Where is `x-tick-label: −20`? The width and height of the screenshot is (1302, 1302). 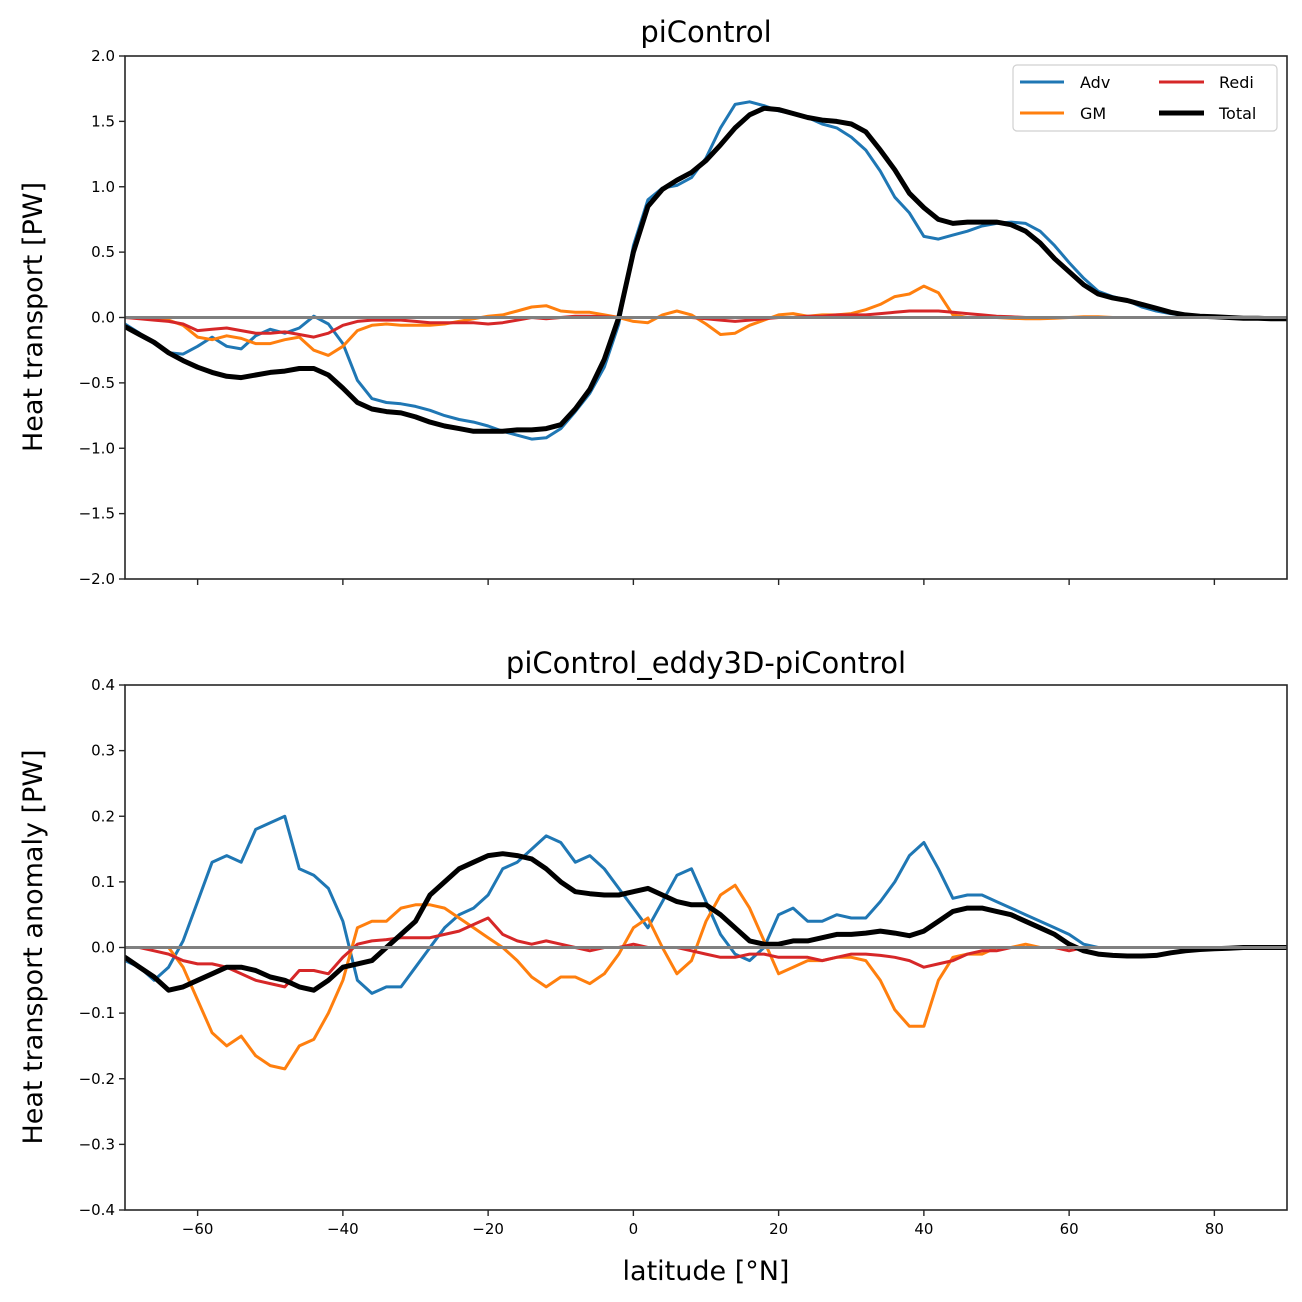 x-tick-label: −20 is located at coordinates (488, 1229).